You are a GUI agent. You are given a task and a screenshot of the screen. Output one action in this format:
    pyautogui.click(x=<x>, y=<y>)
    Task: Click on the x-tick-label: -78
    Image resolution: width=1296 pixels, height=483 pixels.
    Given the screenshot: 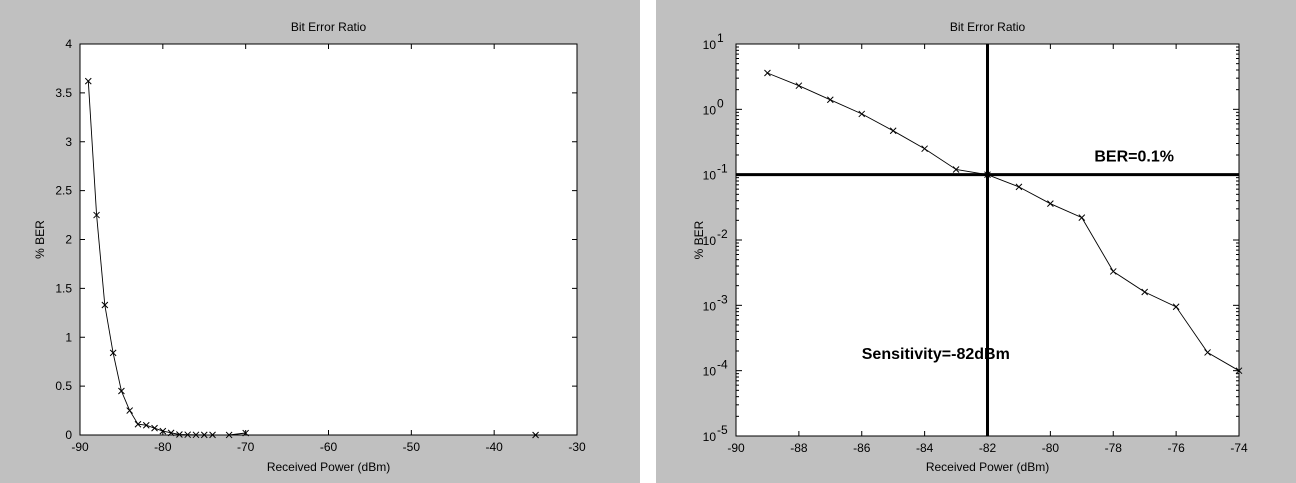 What is the action you would take?
    pyautogui.click(x=1114, y=448)
    